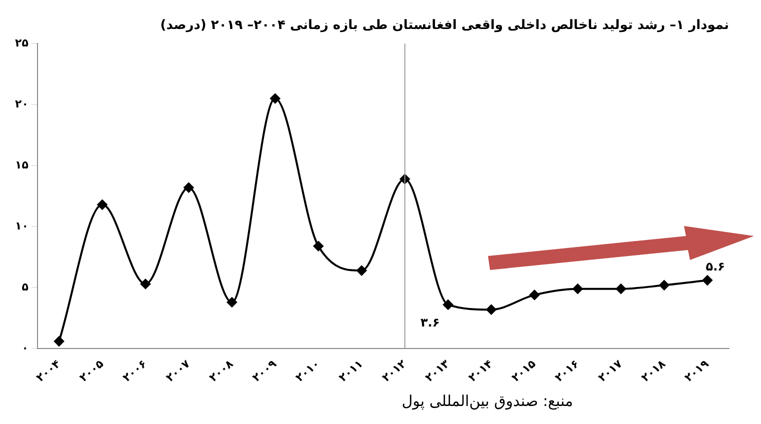  Describe the element at coordinates (351, 370) in the screenshot. I see `x-tick-label: ۲۰۱۱` at that location.